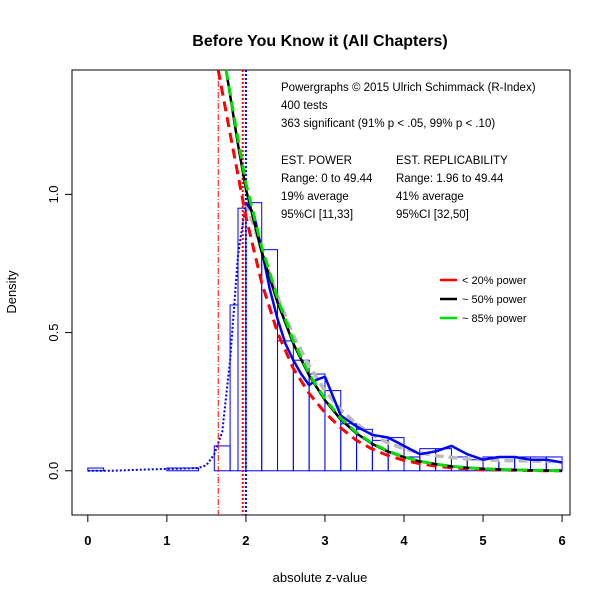 Image resolution: width=604 pixels, height=603 pixels. I want to click on y-axis-title: Density, so click(11, 292).